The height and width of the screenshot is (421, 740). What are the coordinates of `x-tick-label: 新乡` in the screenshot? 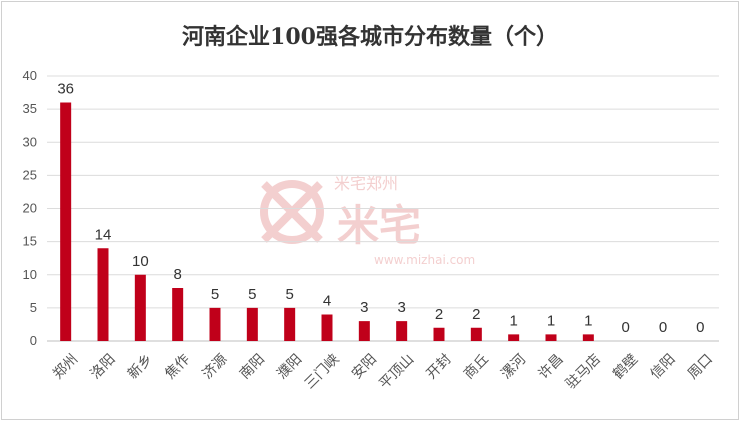 It's located at (140, 366).